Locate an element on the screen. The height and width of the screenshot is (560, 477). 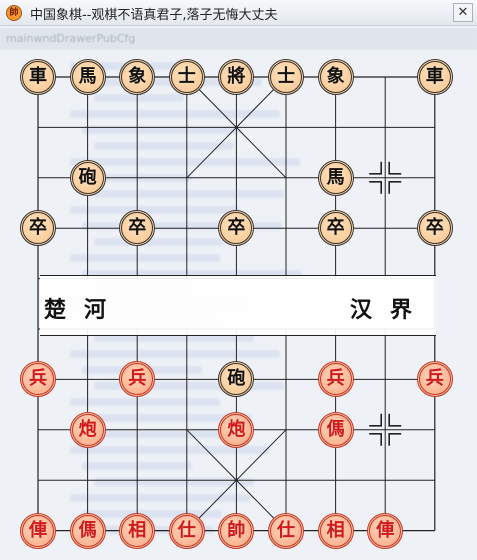
title-bar: 帥 中国象棋--观棋不语真君子,落子无悔大丈夫 ✕ is located at coordinates (238, 13).